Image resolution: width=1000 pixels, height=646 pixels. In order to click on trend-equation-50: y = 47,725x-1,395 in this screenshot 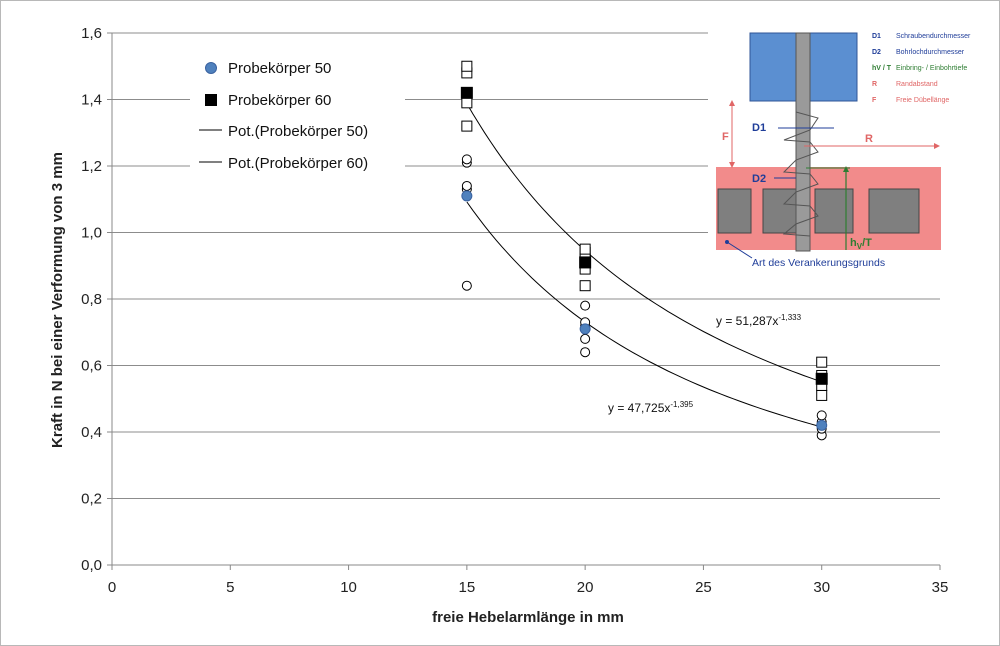, I will do `click(651, 407)`.